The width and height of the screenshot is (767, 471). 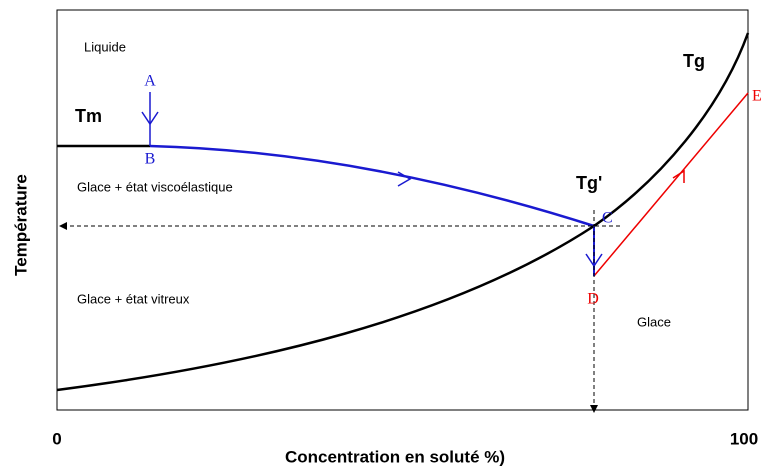 What do you see at coordinates (589, 183) in the screenshot?
I see `curve-label: Tg'` at bounding box center [589, 183].